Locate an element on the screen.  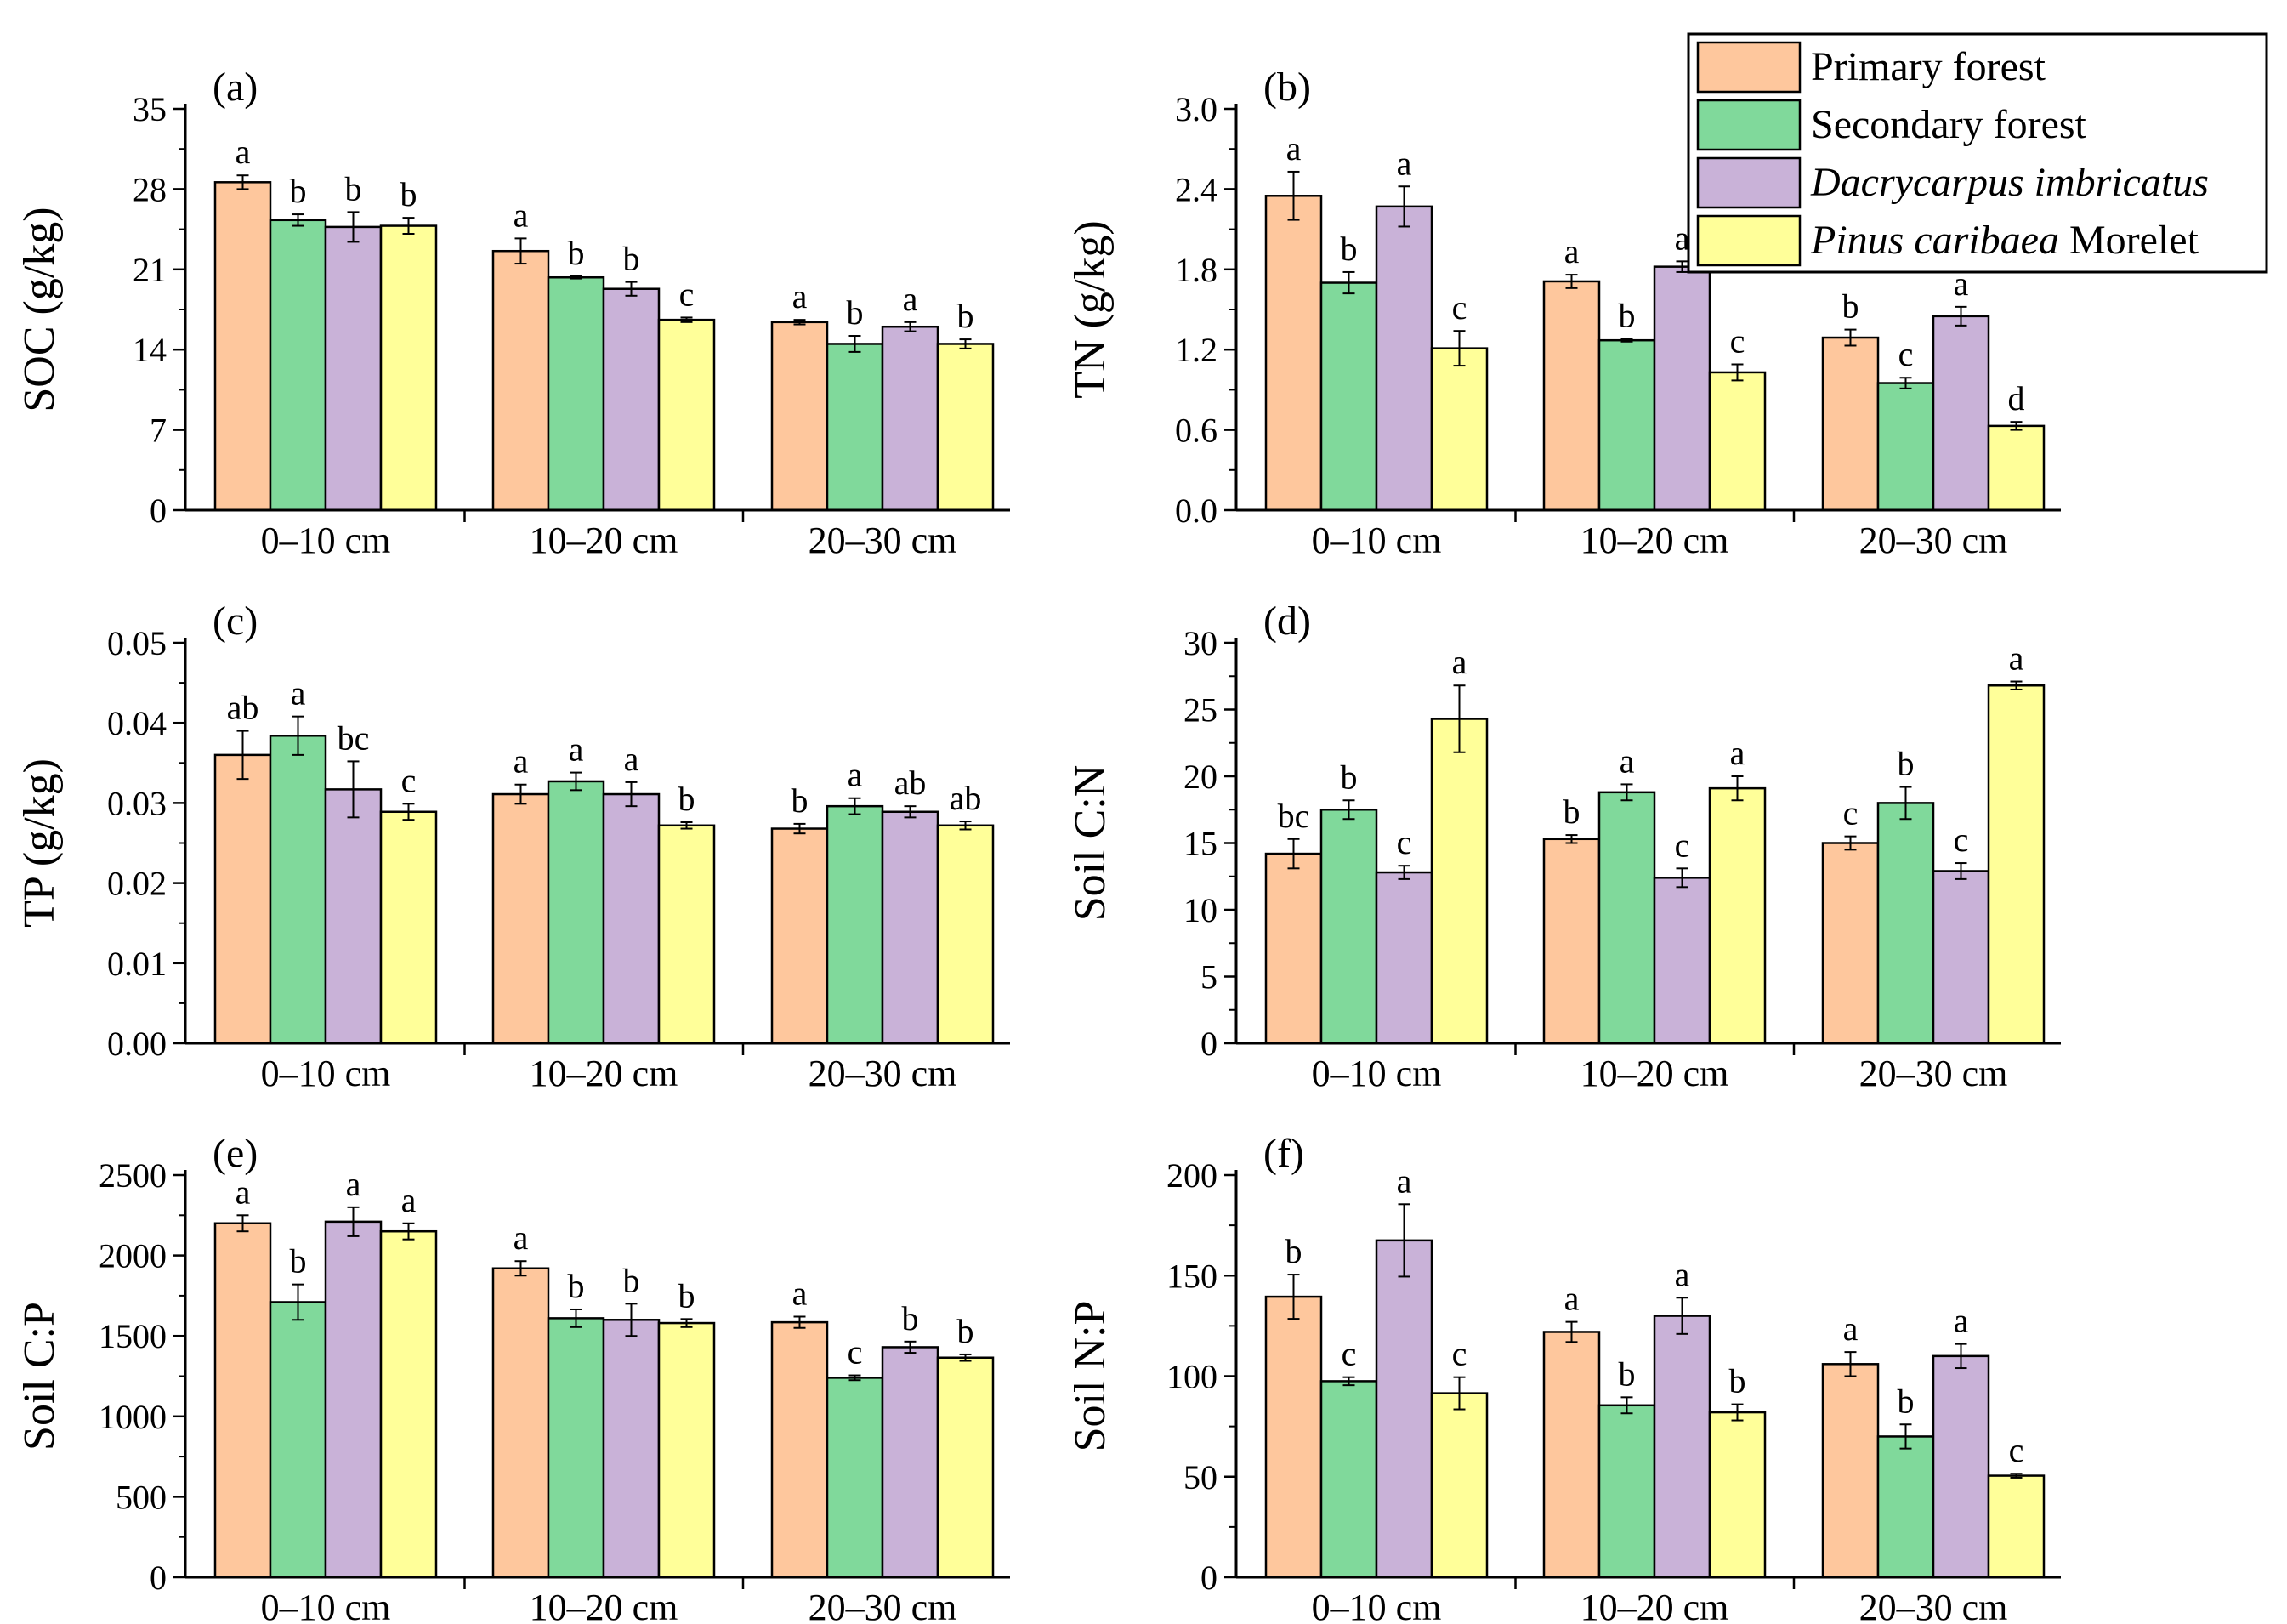
panel-label: (f) is located at coordinates (1284, 1153).